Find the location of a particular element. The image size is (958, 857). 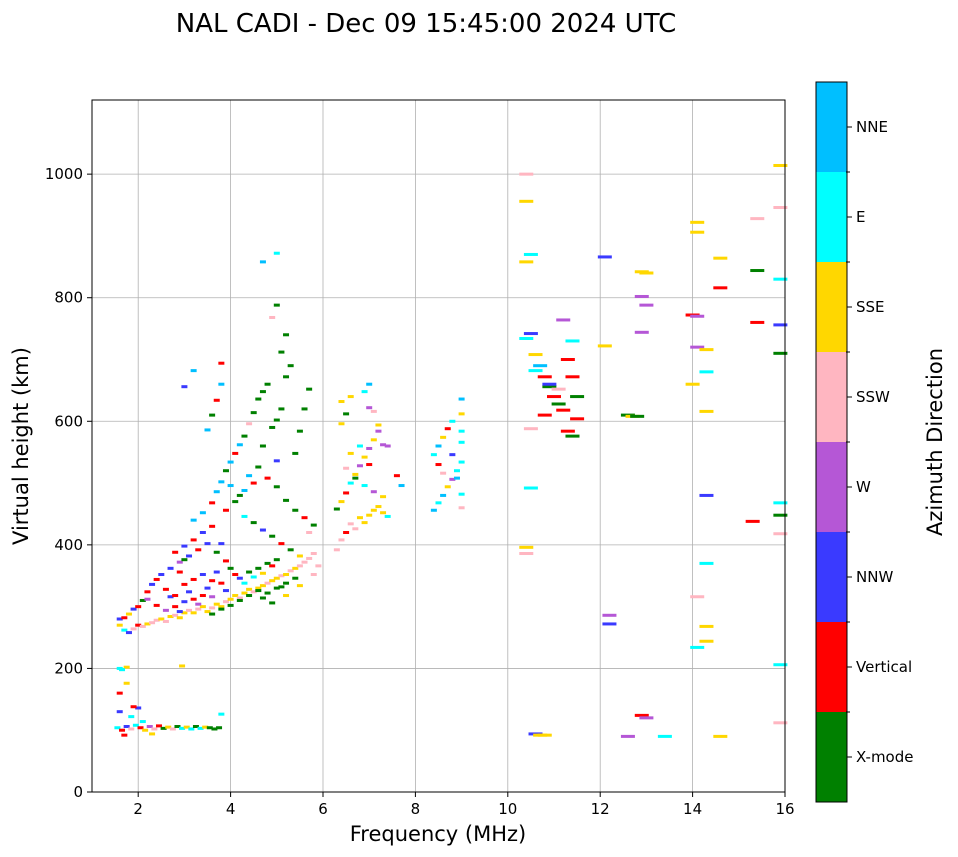

y-axis-label: Virtual height (km) is located at coordinates (21, 446).